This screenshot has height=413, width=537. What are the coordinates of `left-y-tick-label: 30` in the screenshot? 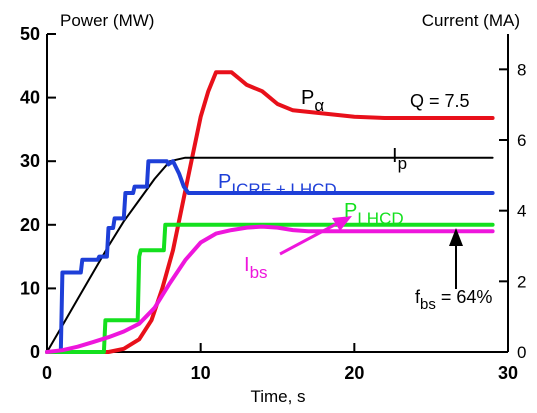 It's located at (30, 161).